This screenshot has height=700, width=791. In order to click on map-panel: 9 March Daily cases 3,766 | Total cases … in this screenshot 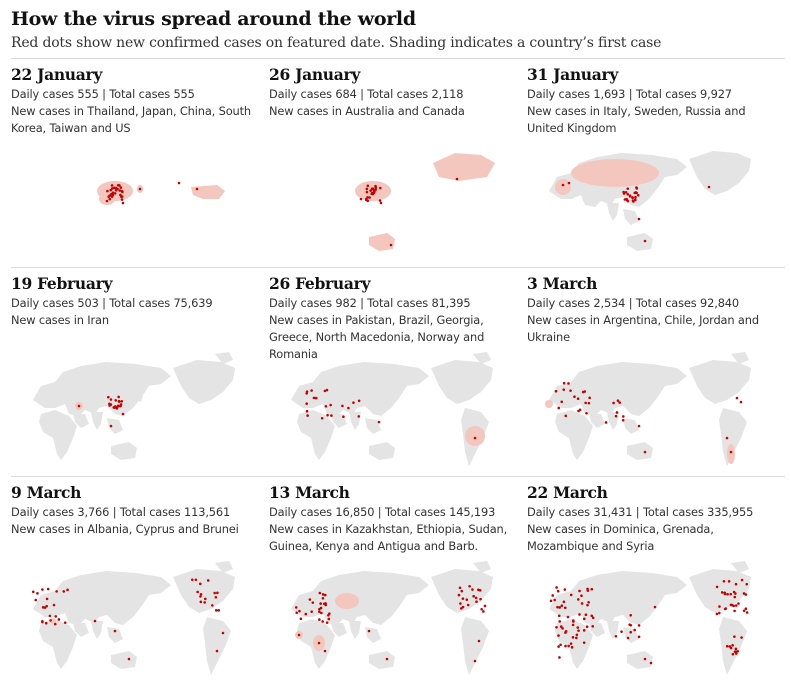, I will do `click(140, 580)`.